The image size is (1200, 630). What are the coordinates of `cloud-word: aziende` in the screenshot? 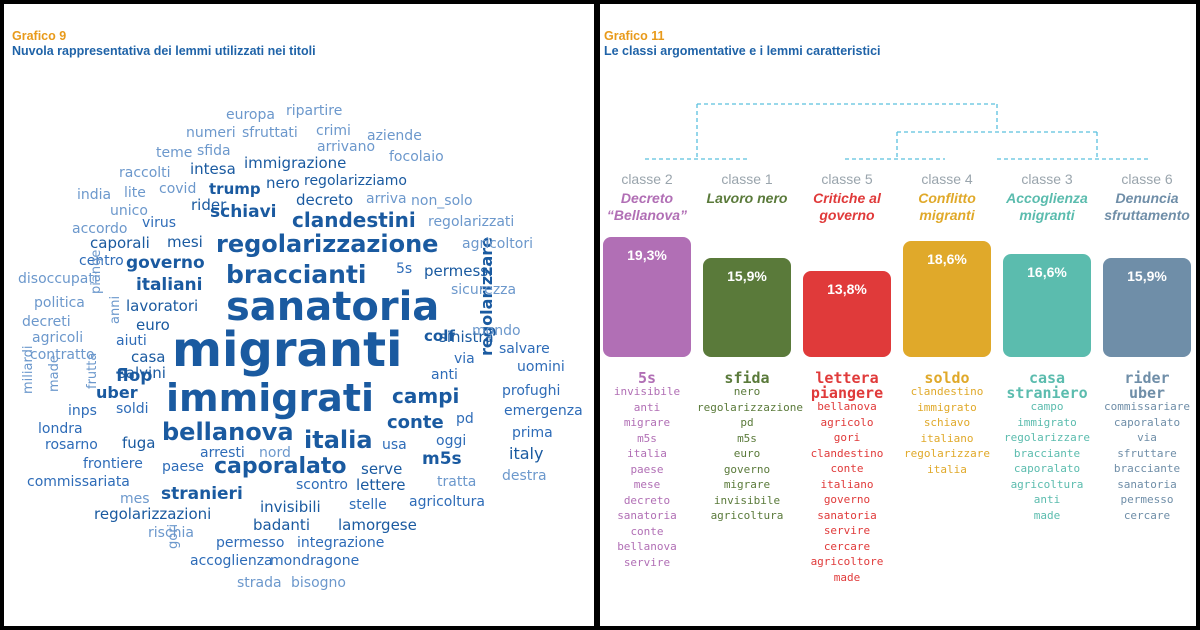 It's located at (394, 136).